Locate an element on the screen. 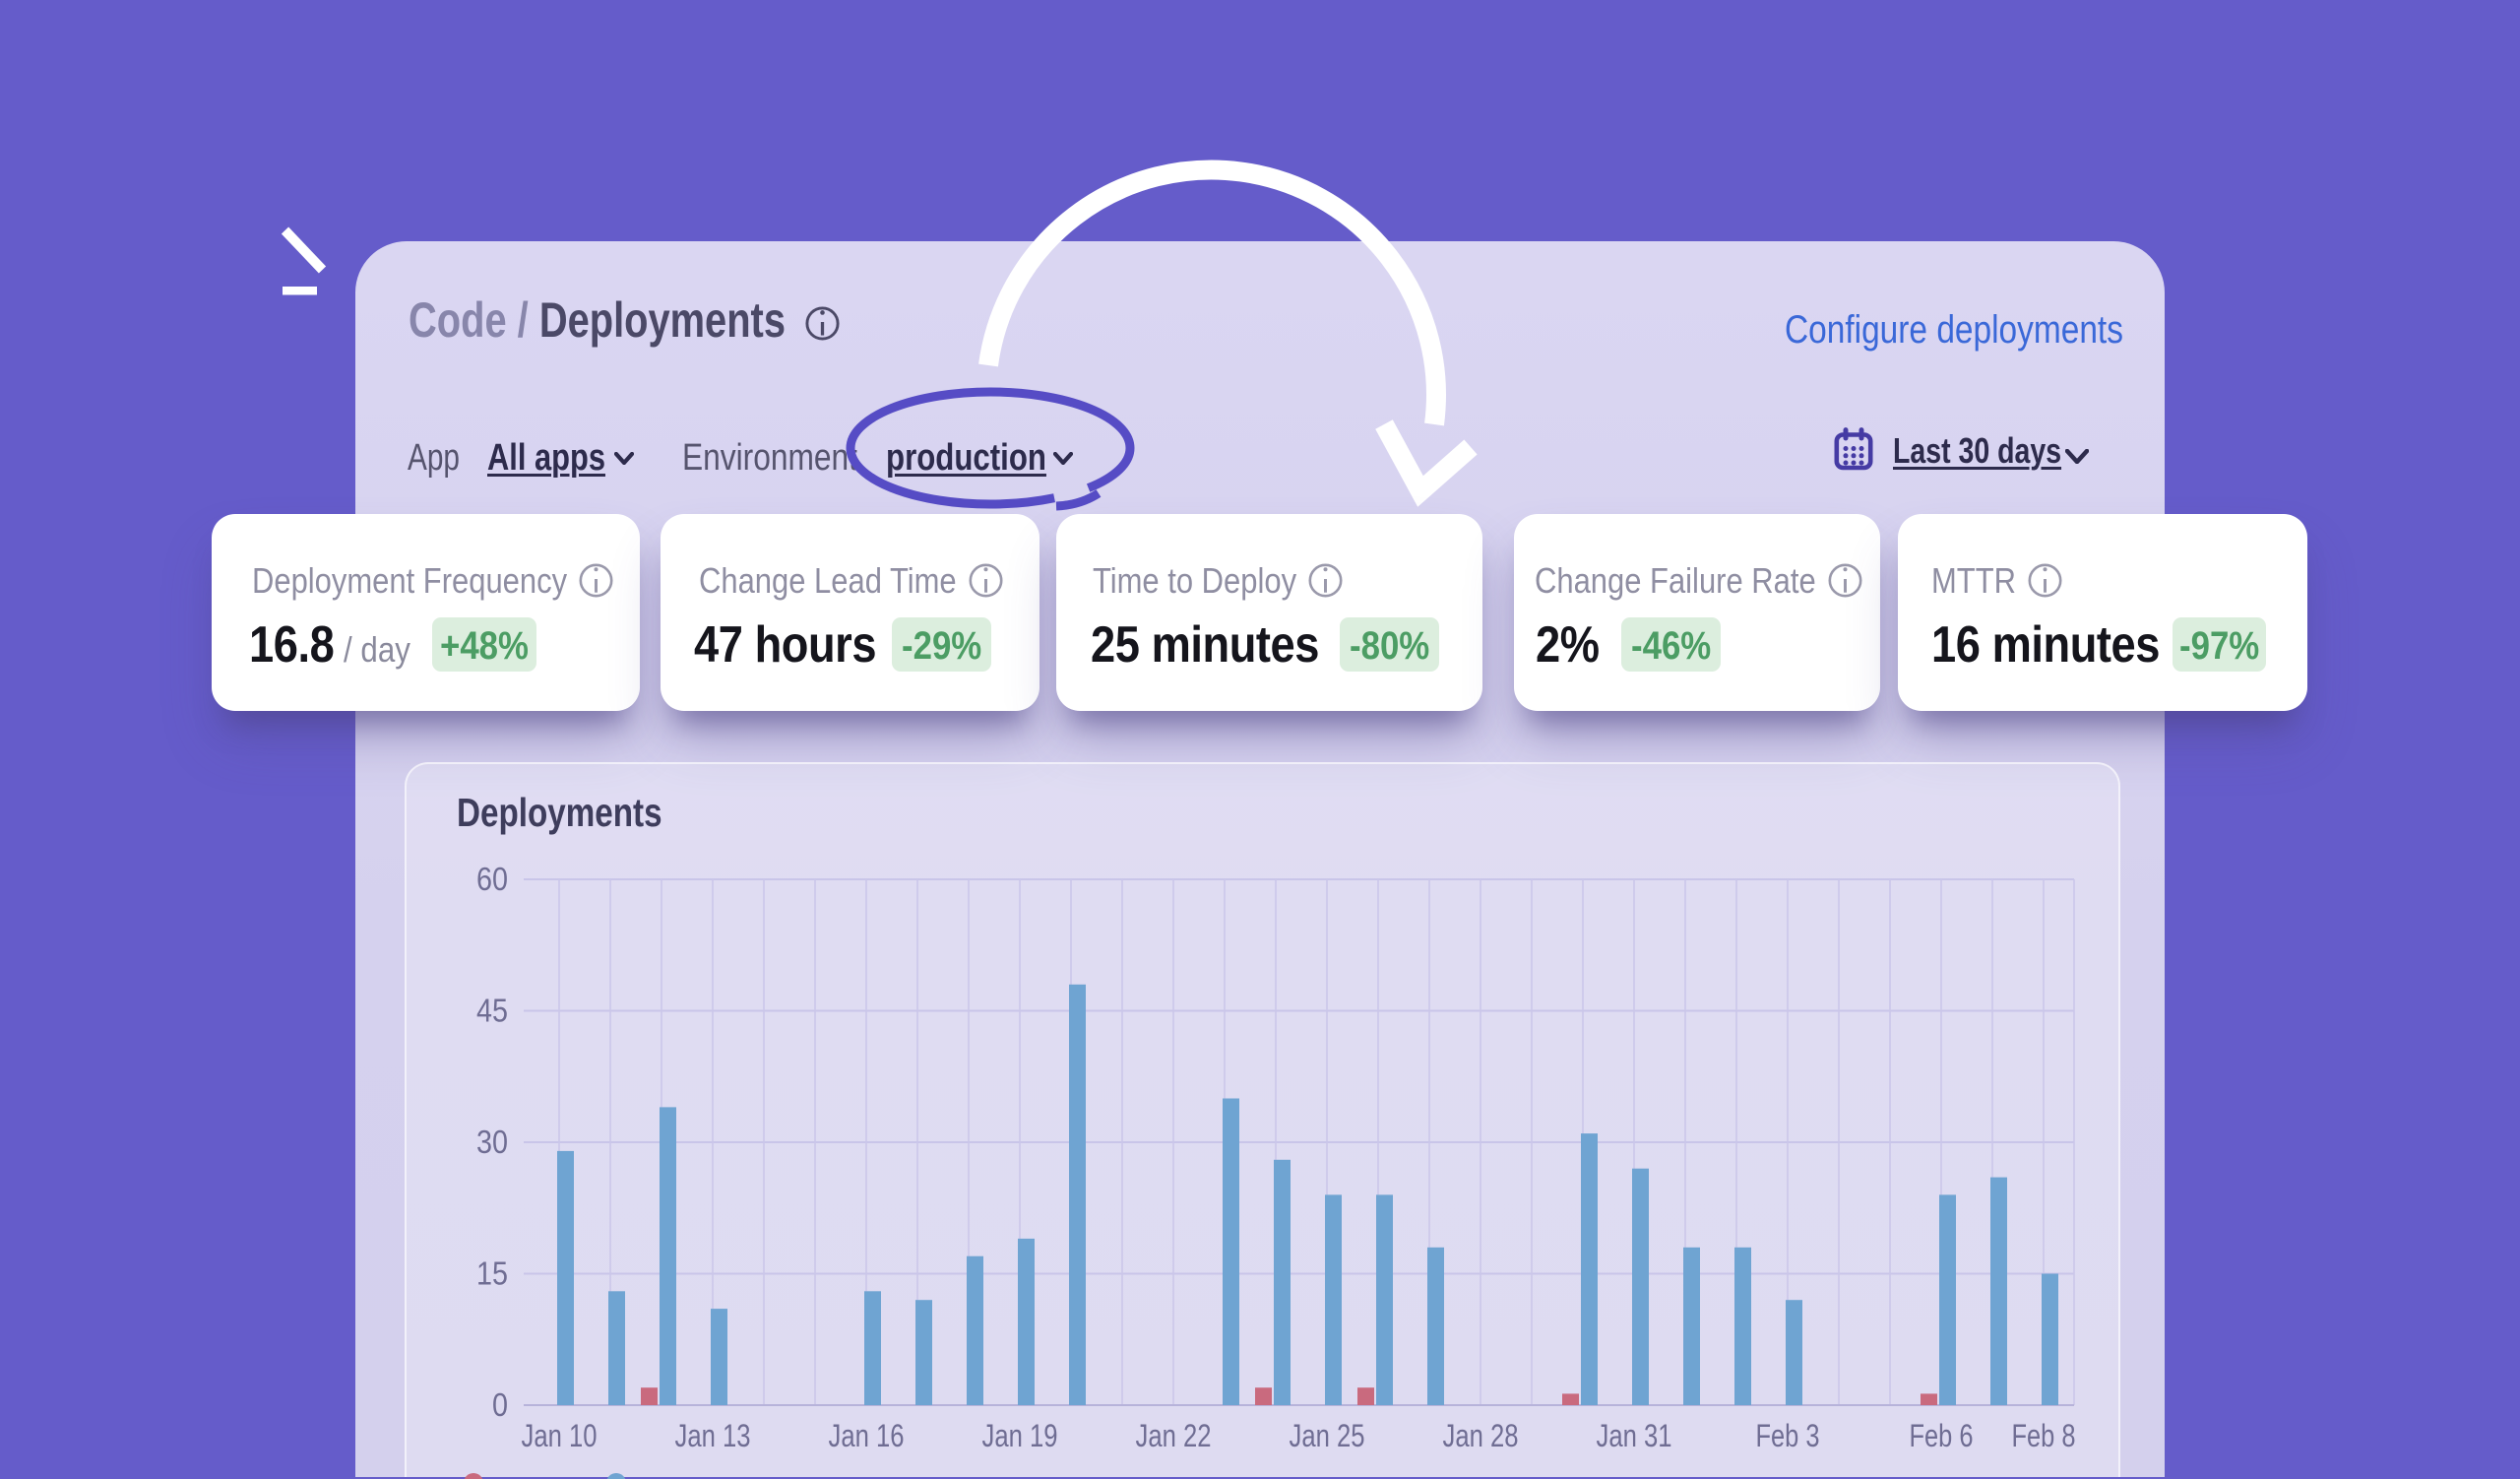 This screenshot has height=1479, width=2520. svg-text: 0 is located at coordinates (500, 1404).